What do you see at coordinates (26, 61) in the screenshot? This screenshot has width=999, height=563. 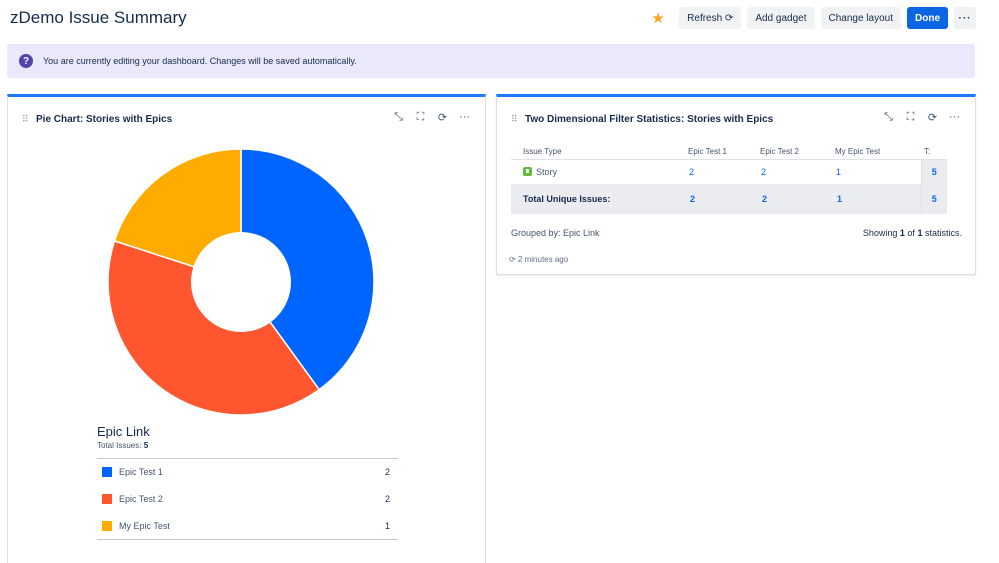 I see `question-icon: ?` at bounding box center [26, 61].